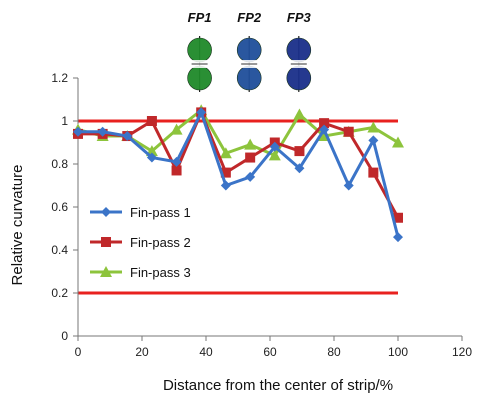 This screenshot has height=403, width=482. I want to click on x-tick-label: 40, so click(206, 352).